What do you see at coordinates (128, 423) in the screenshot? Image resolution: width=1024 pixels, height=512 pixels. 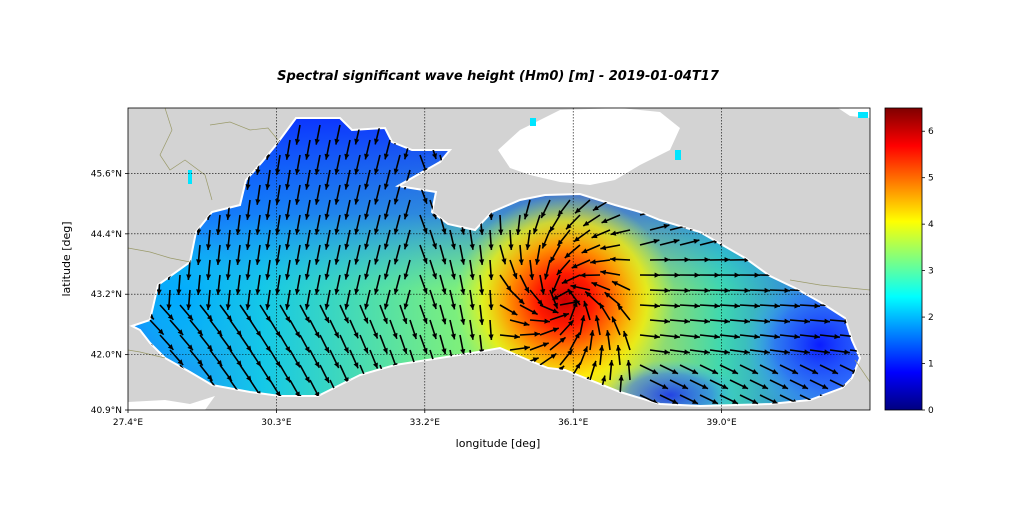 I see `x-tick-label: 27.4°E` at bounding box center [128, 423].